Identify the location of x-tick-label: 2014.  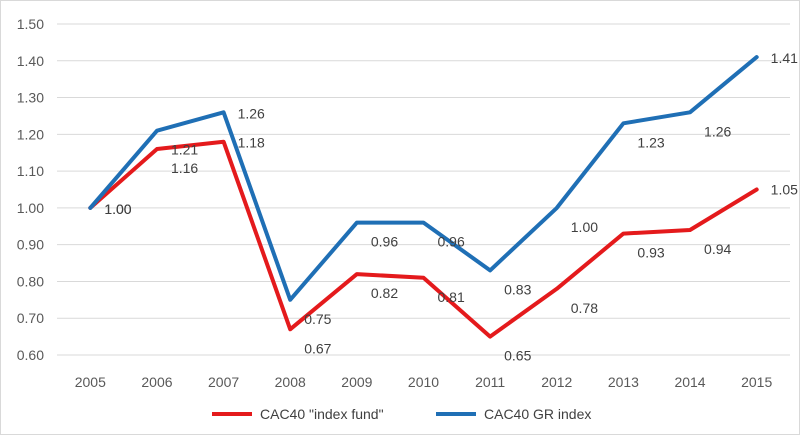
(689, 382).